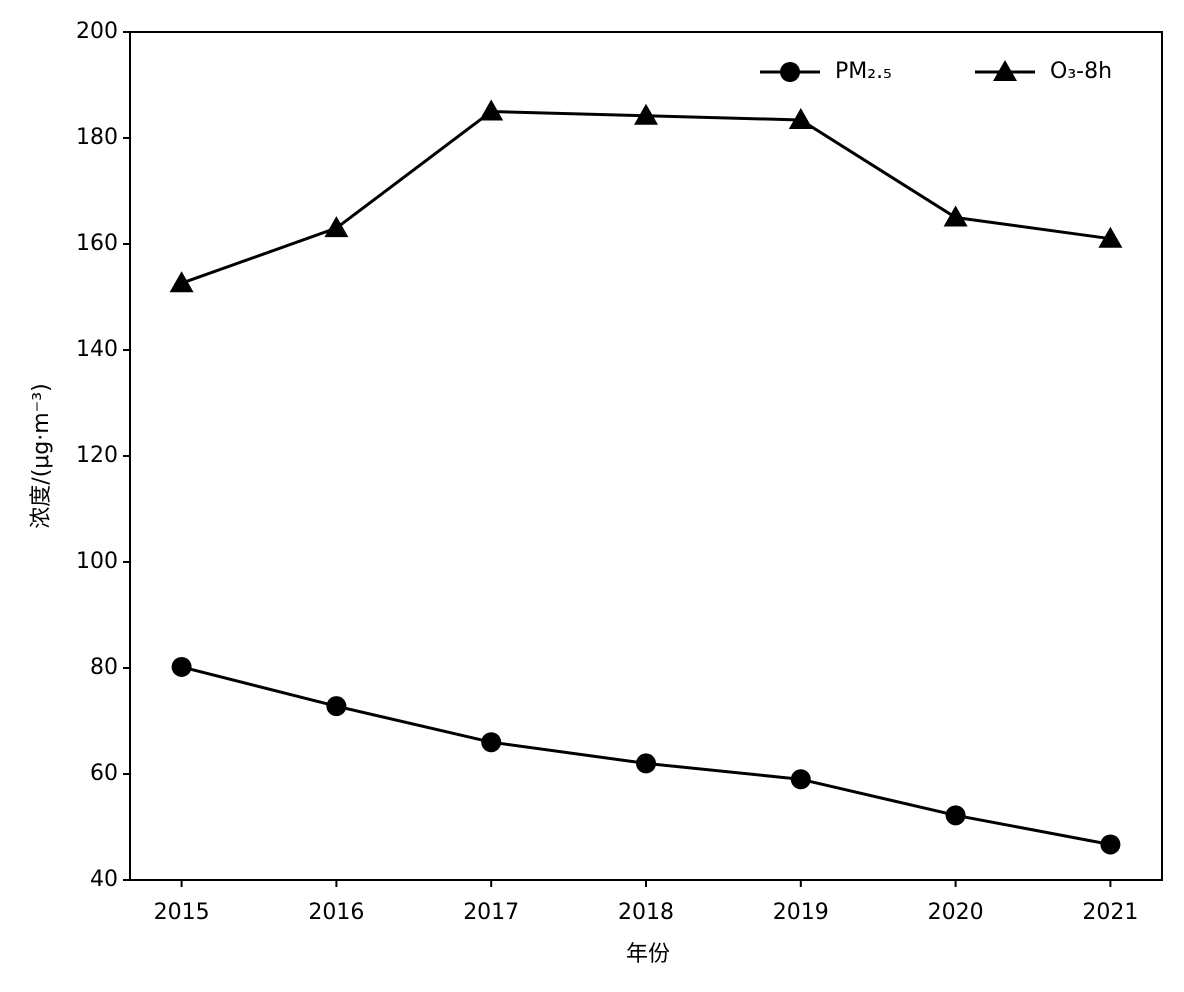 The width and height of the screenshot is (1184, 992). What do you see at coordinates (956, 912) in the screenshot?
I see `x-tick-label: 2020` at bounding box center [956, 912].